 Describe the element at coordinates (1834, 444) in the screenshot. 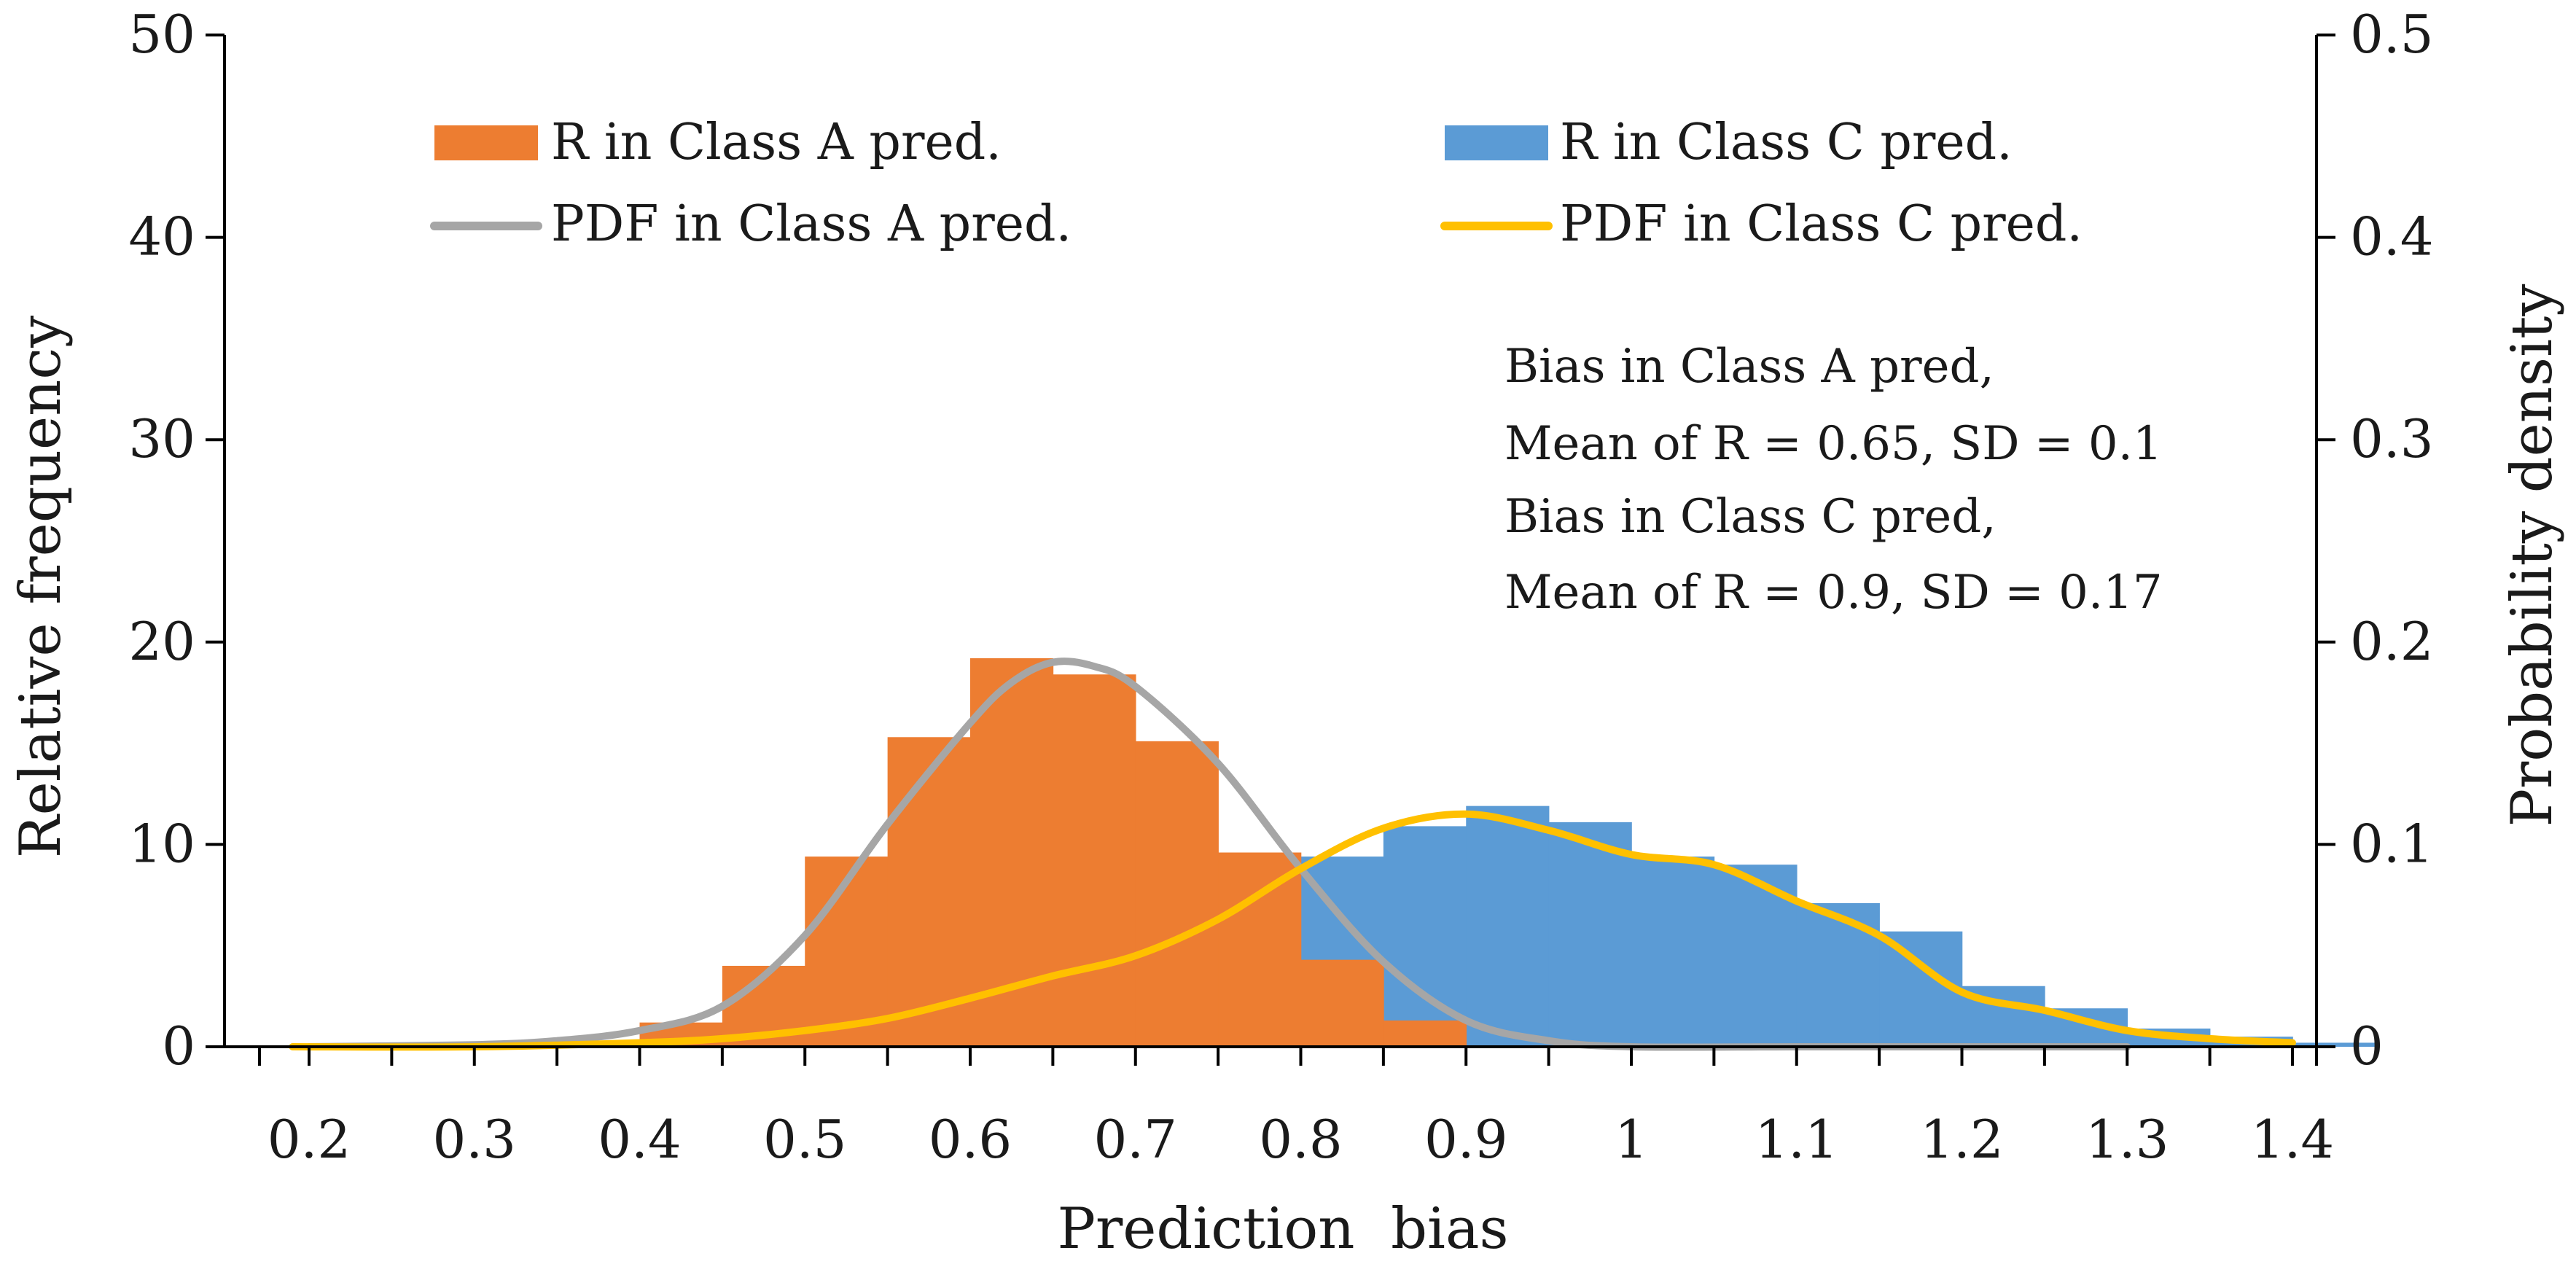

I see `annotation-line-2: Mean of R = 0.65, SD = 0.1` at that location.